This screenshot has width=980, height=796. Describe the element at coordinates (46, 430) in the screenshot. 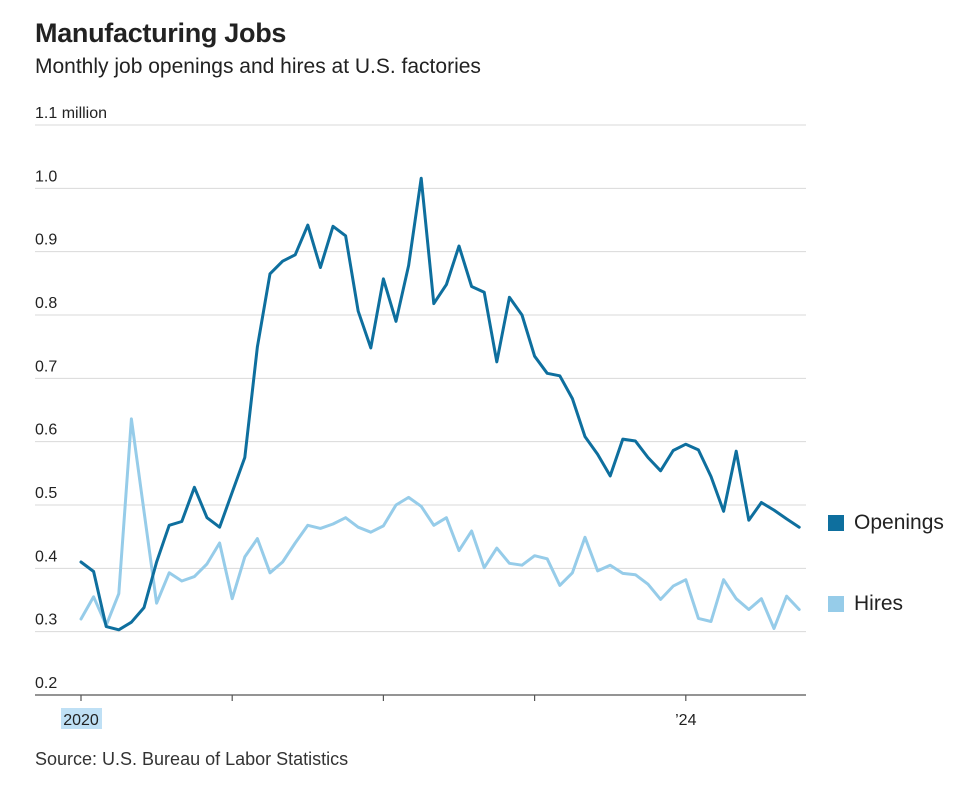

I see `y-tick-label: 0.6` at that location.